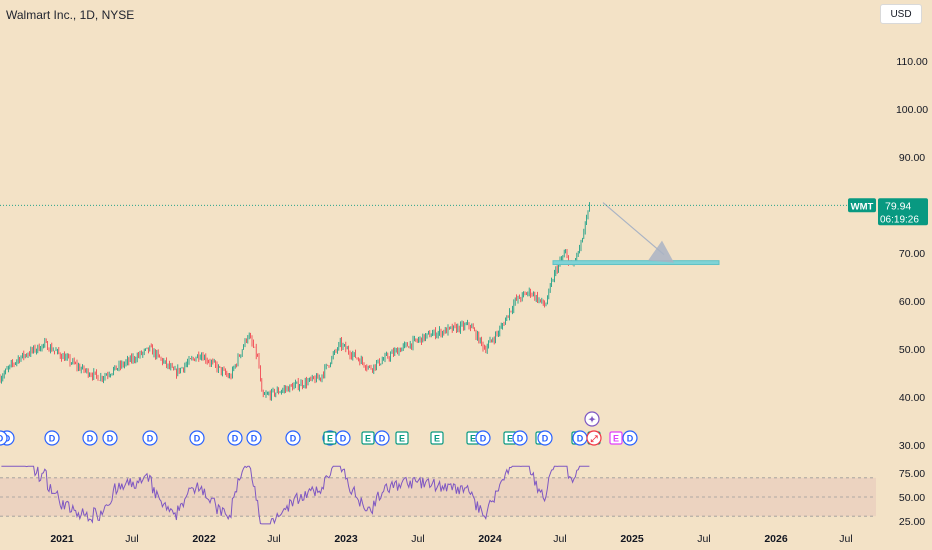 The width and height of the screenshot is (932, 550). I want to click on support-zone-rectangle, so click(636, 263).